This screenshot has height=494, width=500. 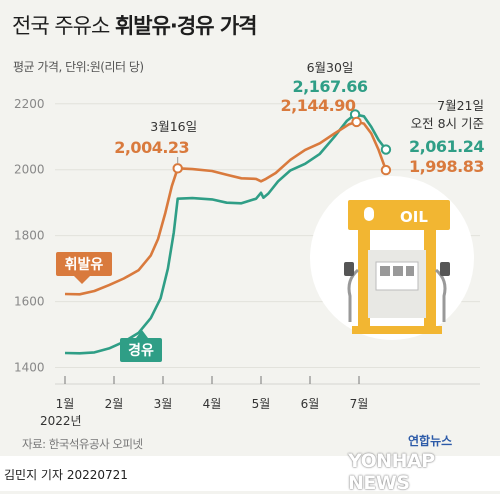 What do you see at coordinates (447, 123) in the screenshot?
I see `annotation-date: 오전 8시 기준` at bounding box center [447, 123].